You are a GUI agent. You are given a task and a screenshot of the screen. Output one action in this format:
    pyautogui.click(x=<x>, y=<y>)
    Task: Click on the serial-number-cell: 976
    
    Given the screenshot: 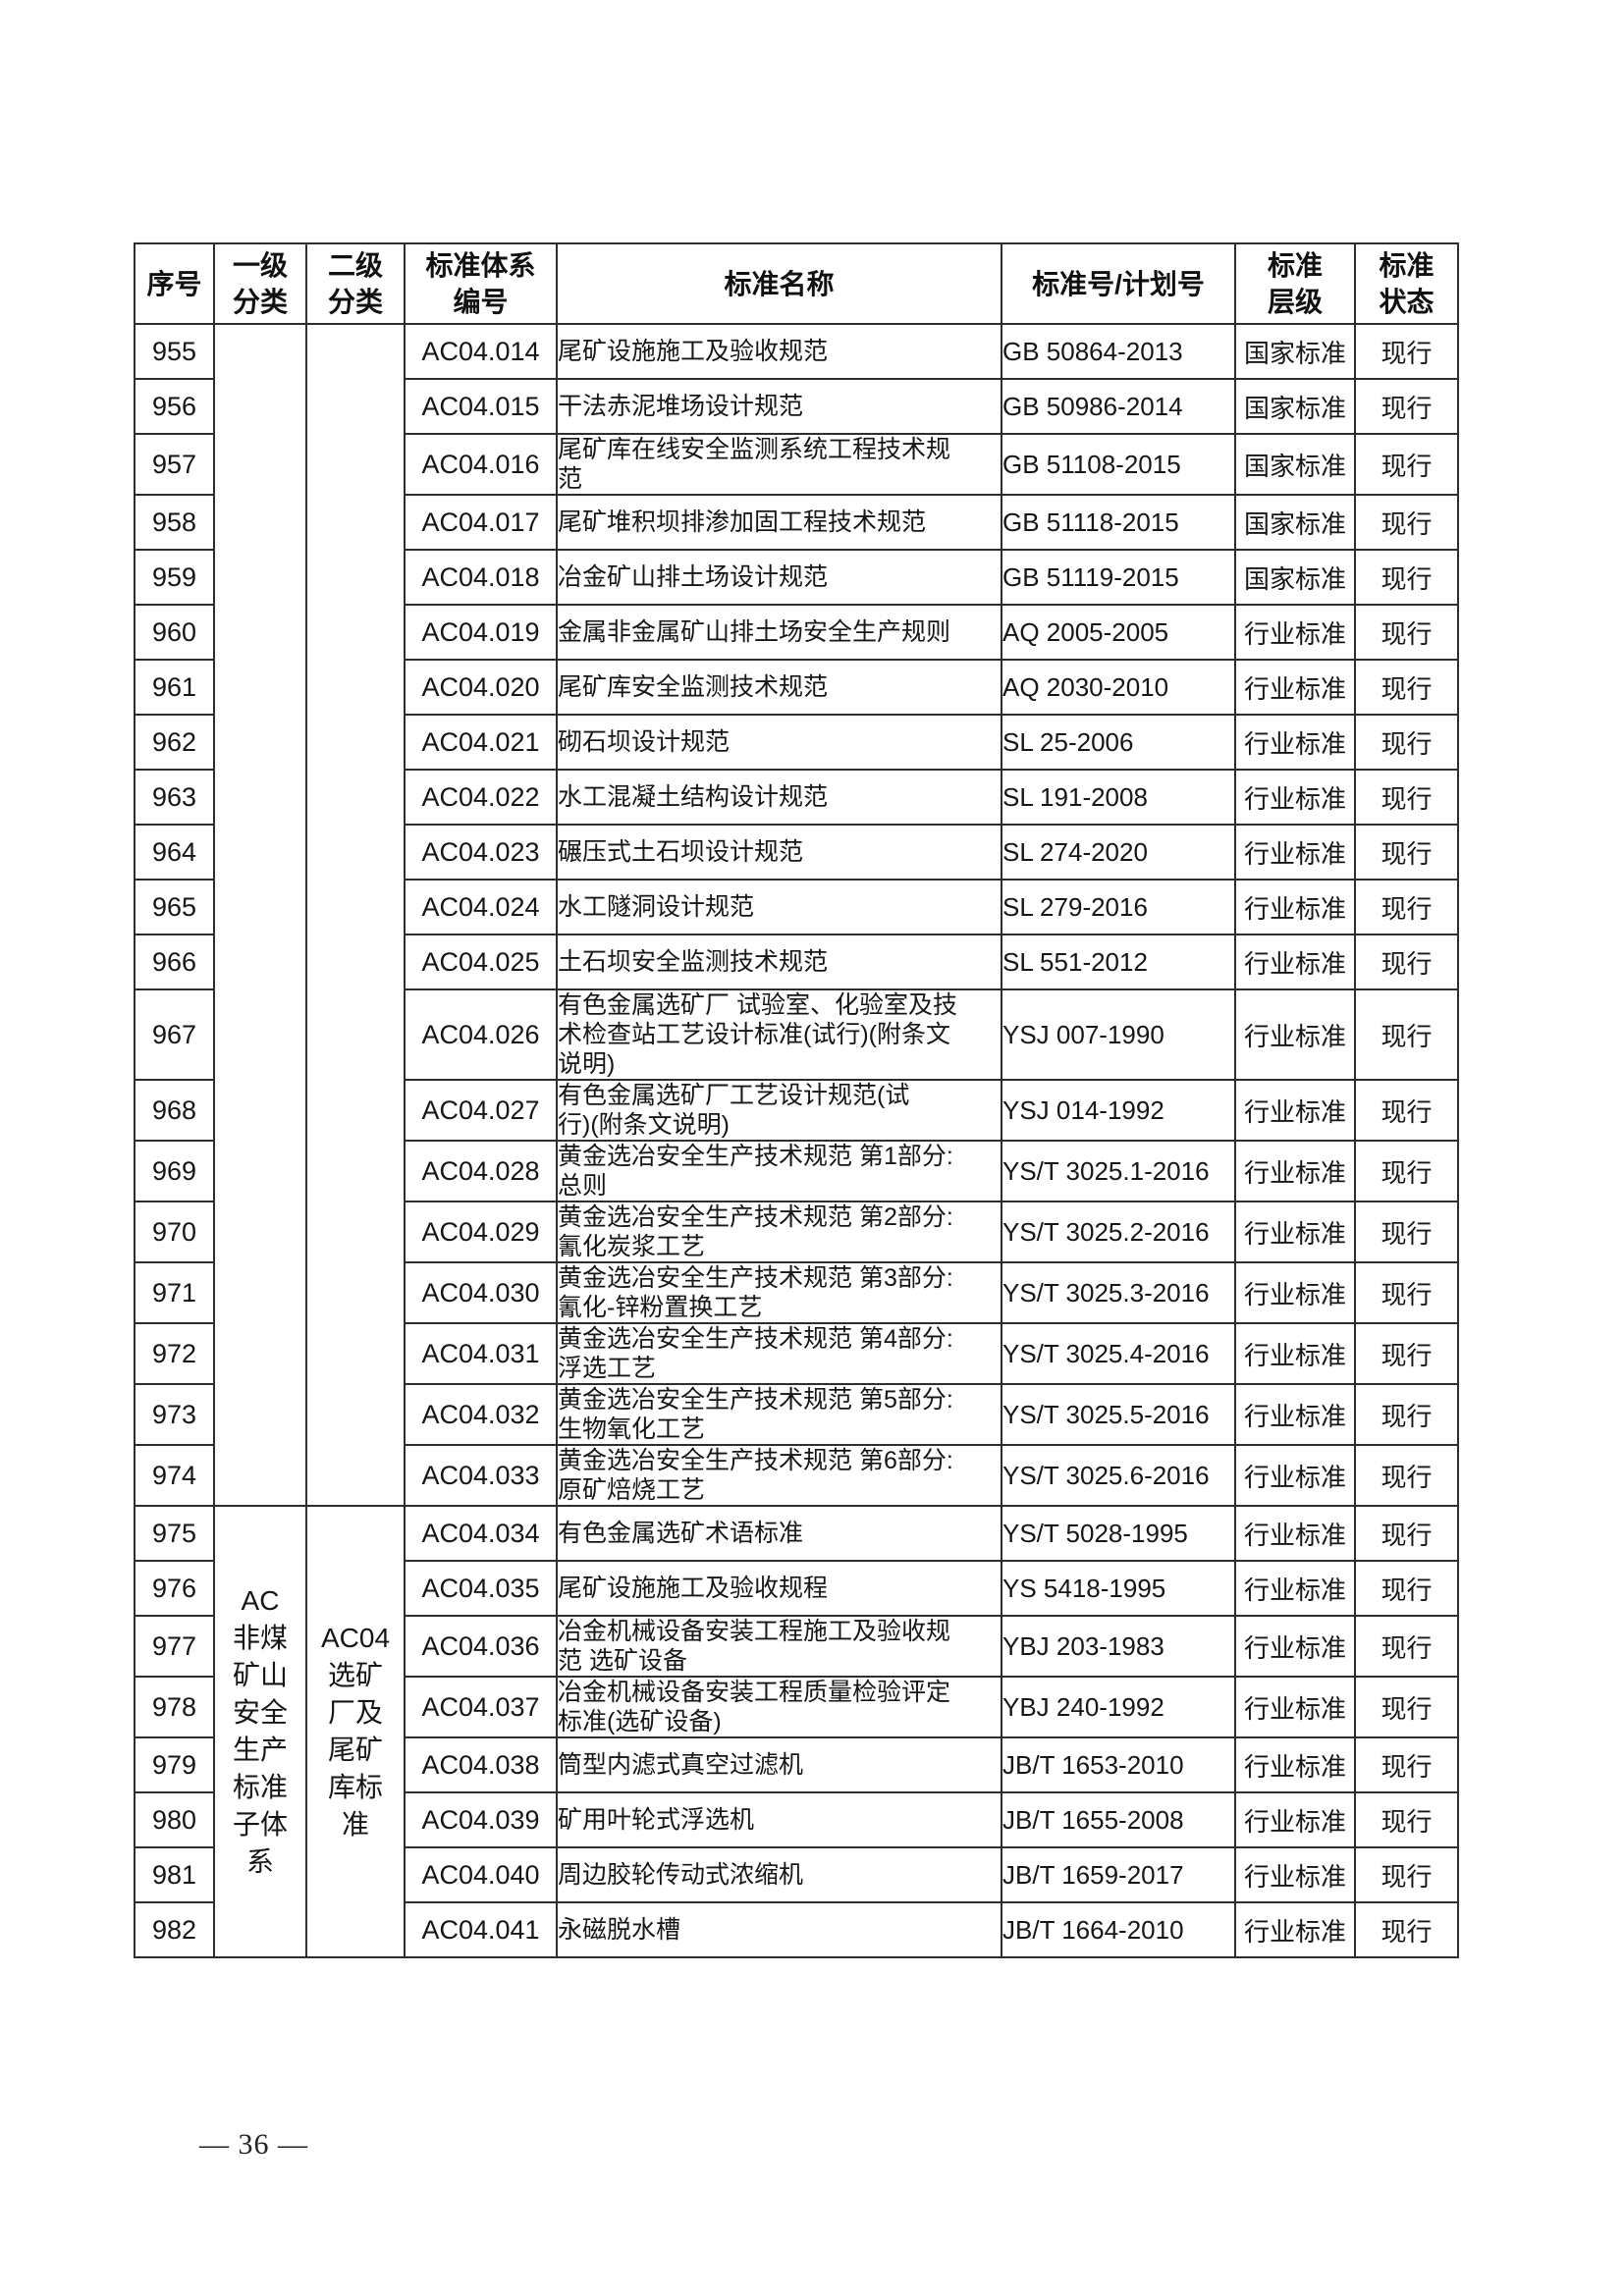 What is the action you would take?
    pyautogui.click(x=174, y=1589)
    